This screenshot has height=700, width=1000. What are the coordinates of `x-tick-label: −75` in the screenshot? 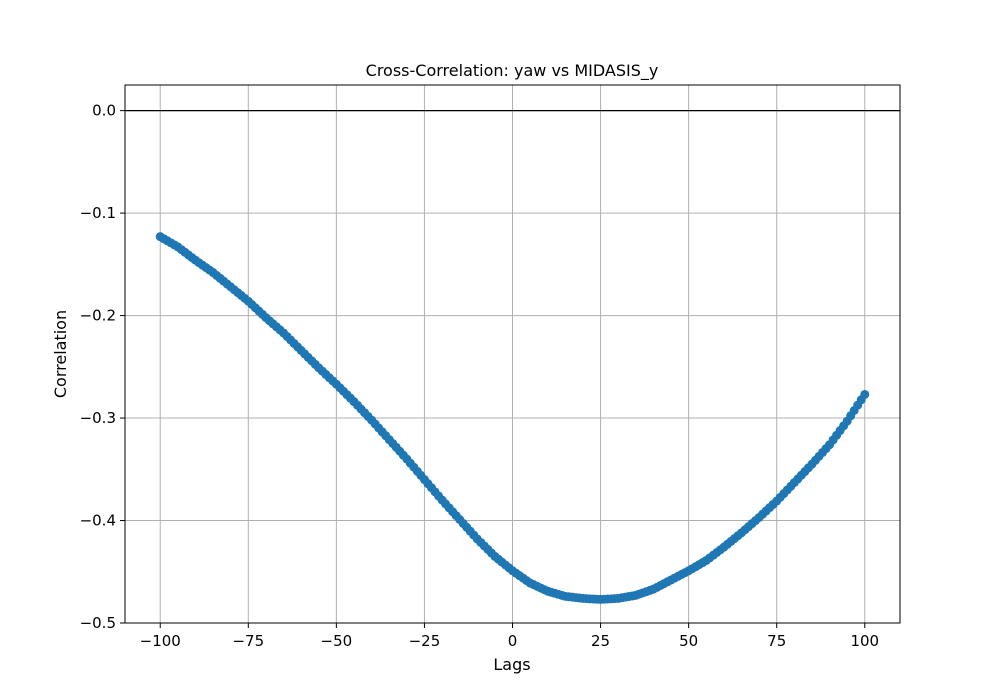 It's located at (248, 641).